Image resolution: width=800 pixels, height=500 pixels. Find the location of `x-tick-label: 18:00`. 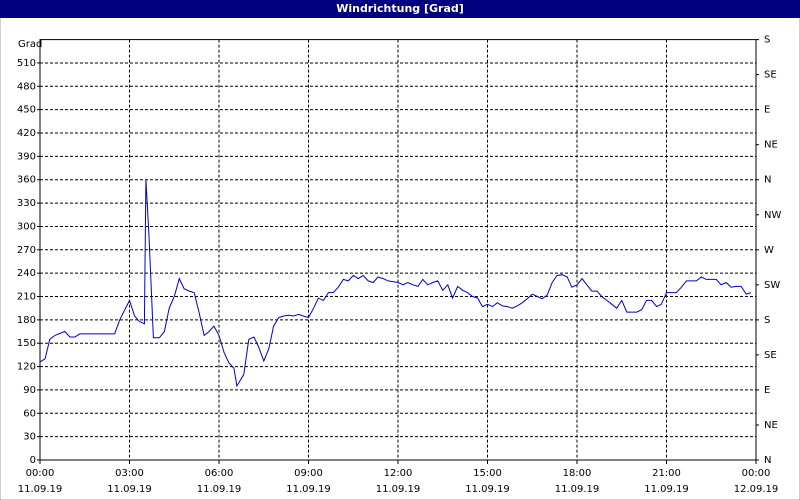

x-tick-label: 18:00 is located at coordinates (577, 473).